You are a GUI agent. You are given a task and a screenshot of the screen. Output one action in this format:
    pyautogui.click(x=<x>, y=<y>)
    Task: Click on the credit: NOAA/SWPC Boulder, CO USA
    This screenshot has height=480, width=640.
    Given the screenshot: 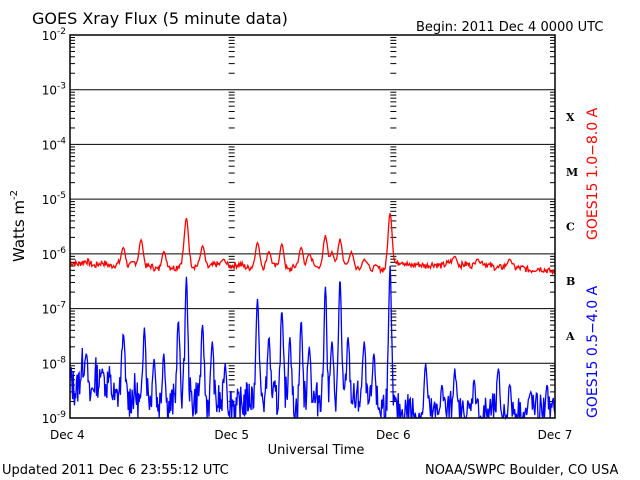 What is the action you would take?
    pyautogui.click(x=521, y=470)
    